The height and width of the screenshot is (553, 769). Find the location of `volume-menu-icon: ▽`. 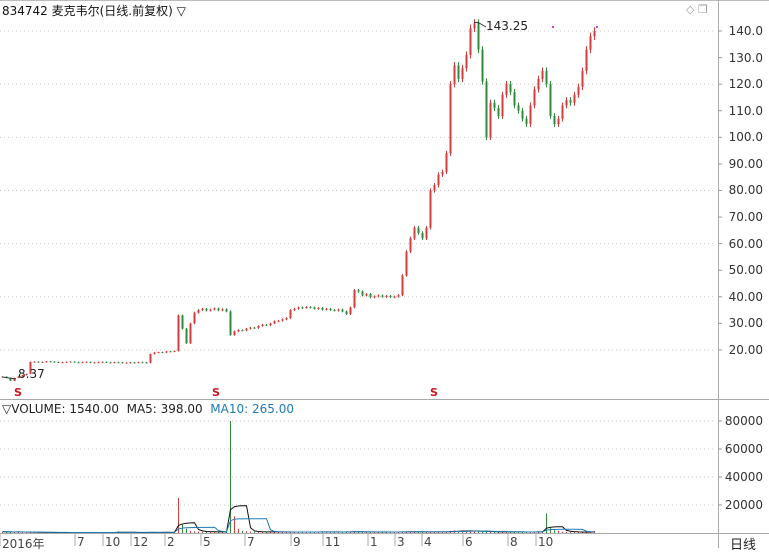

volume-menu-icon: ▽ is located at coordinates (7, 409).